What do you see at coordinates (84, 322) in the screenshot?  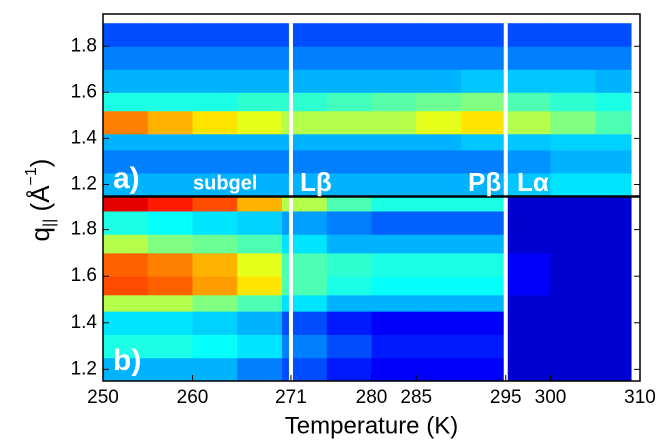 I see `y-tick-label: 1.4` at bounding box center [84, 322].